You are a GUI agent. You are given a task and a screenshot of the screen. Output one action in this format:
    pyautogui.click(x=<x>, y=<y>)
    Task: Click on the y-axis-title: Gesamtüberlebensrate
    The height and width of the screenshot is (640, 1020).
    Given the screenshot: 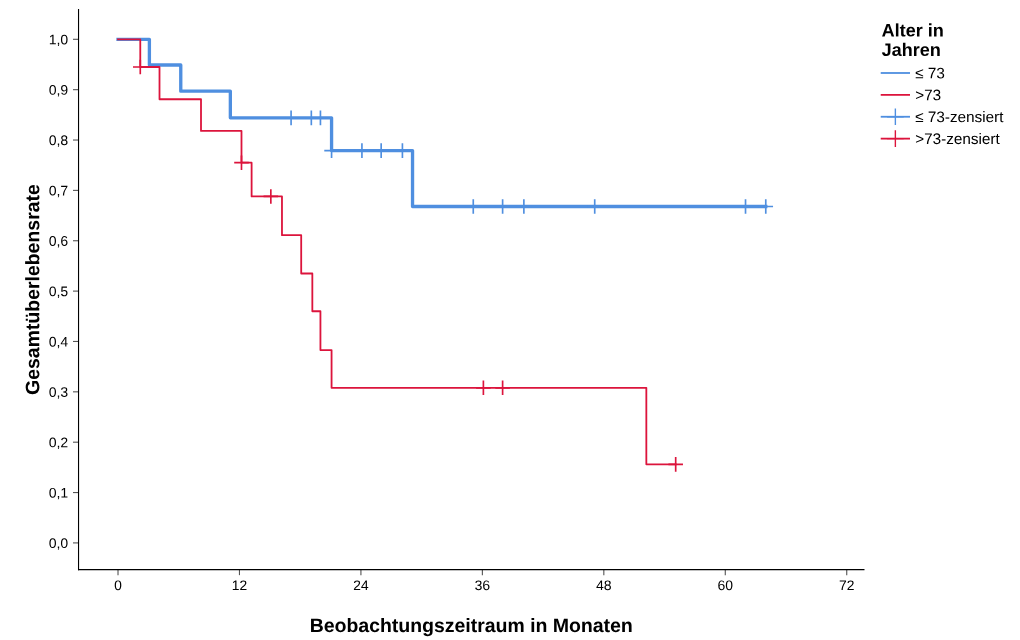 What is the action you would take?
    pyautogui.click(x=32, y=289)
    